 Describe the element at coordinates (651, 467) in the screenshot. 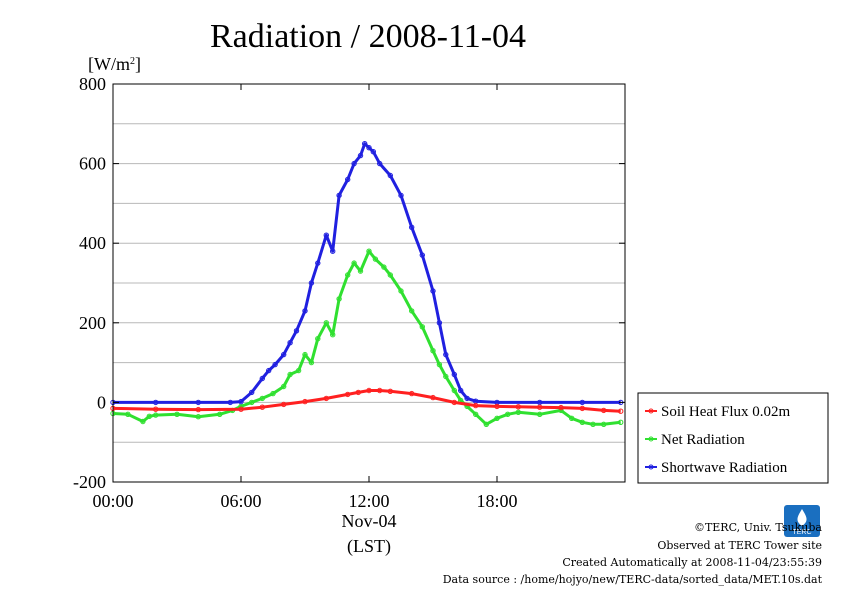

I see `legend-swatch-dot` at that location.